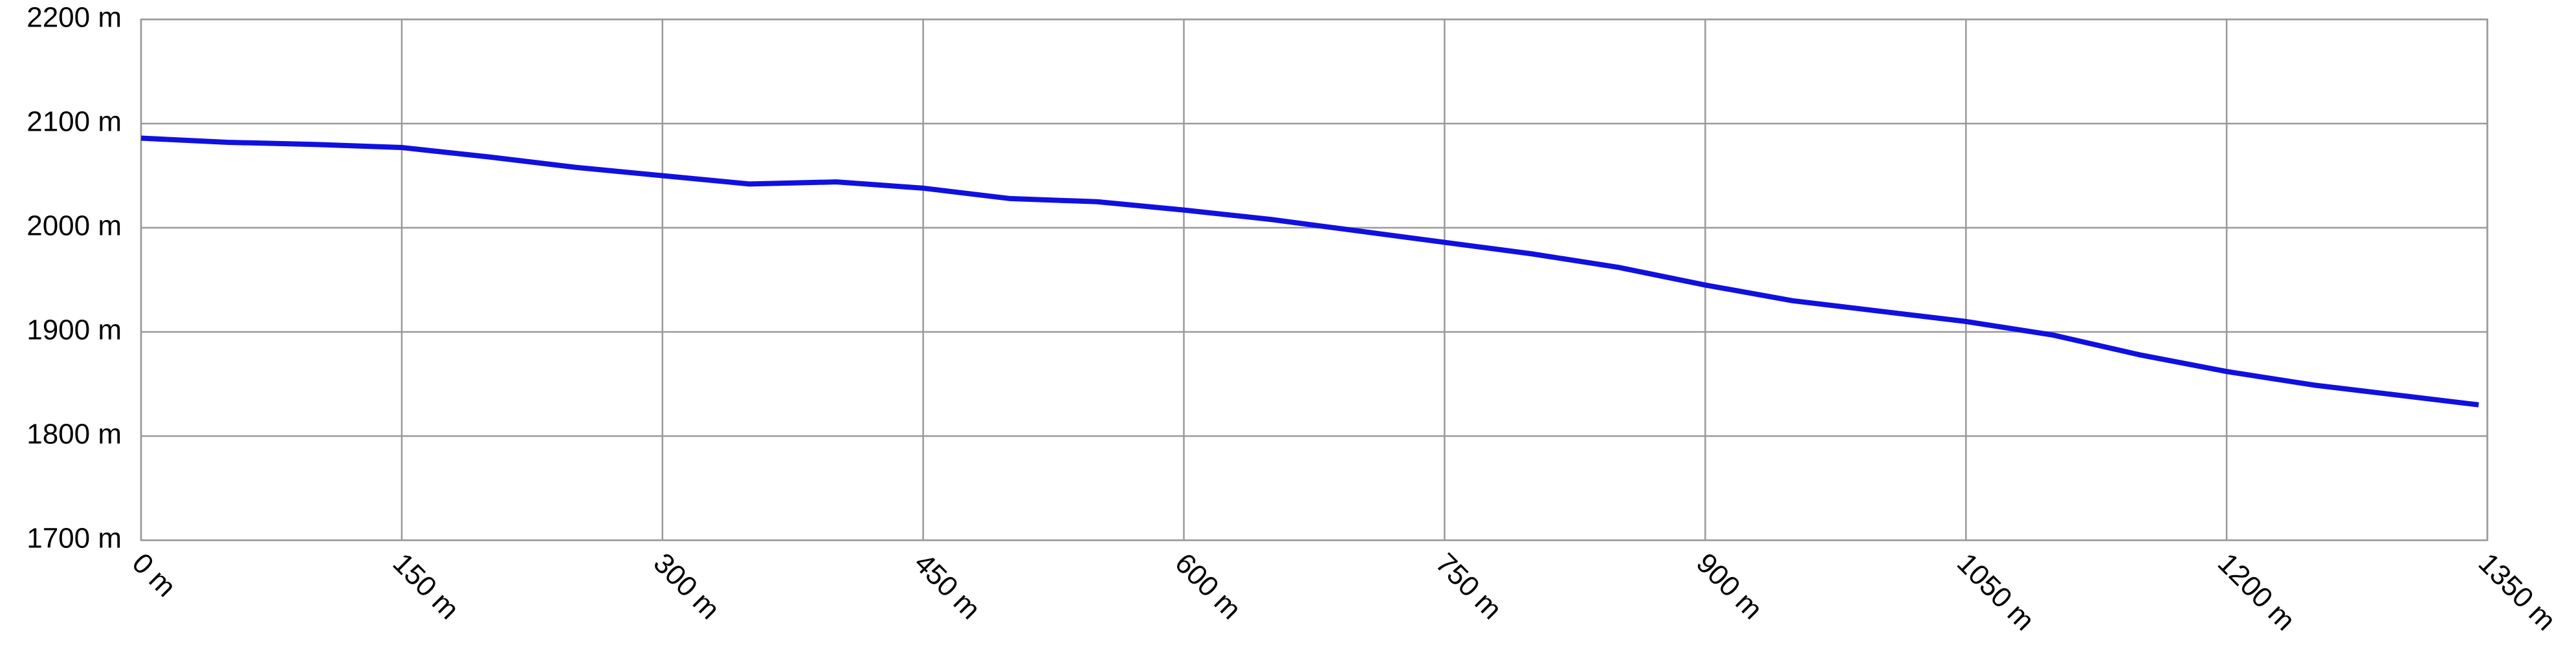 The width and height of the screenshot is (2576, 647). What do you see at coordinates (1208, 587) in the screenshot?
I see `x-tick-label: 600 m` at bounding box center [1208, 587].